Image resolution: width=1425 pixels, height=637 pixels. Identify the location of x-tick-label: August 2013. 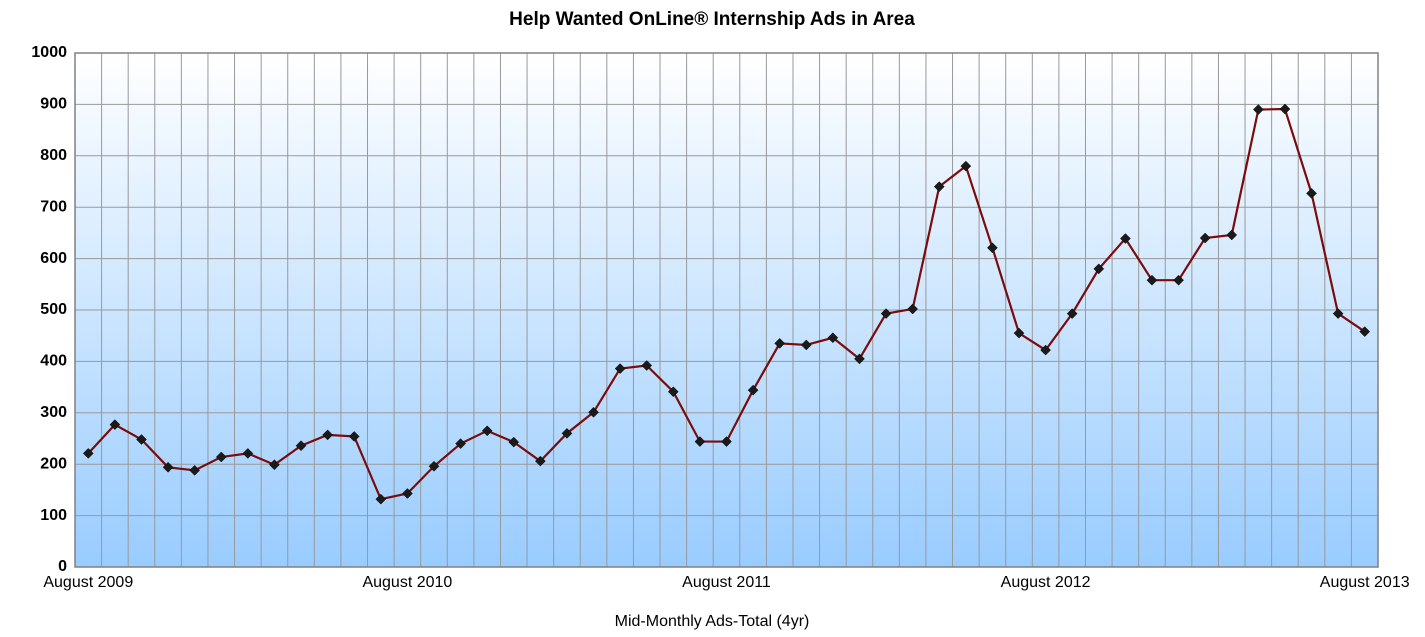
(1365, 582).